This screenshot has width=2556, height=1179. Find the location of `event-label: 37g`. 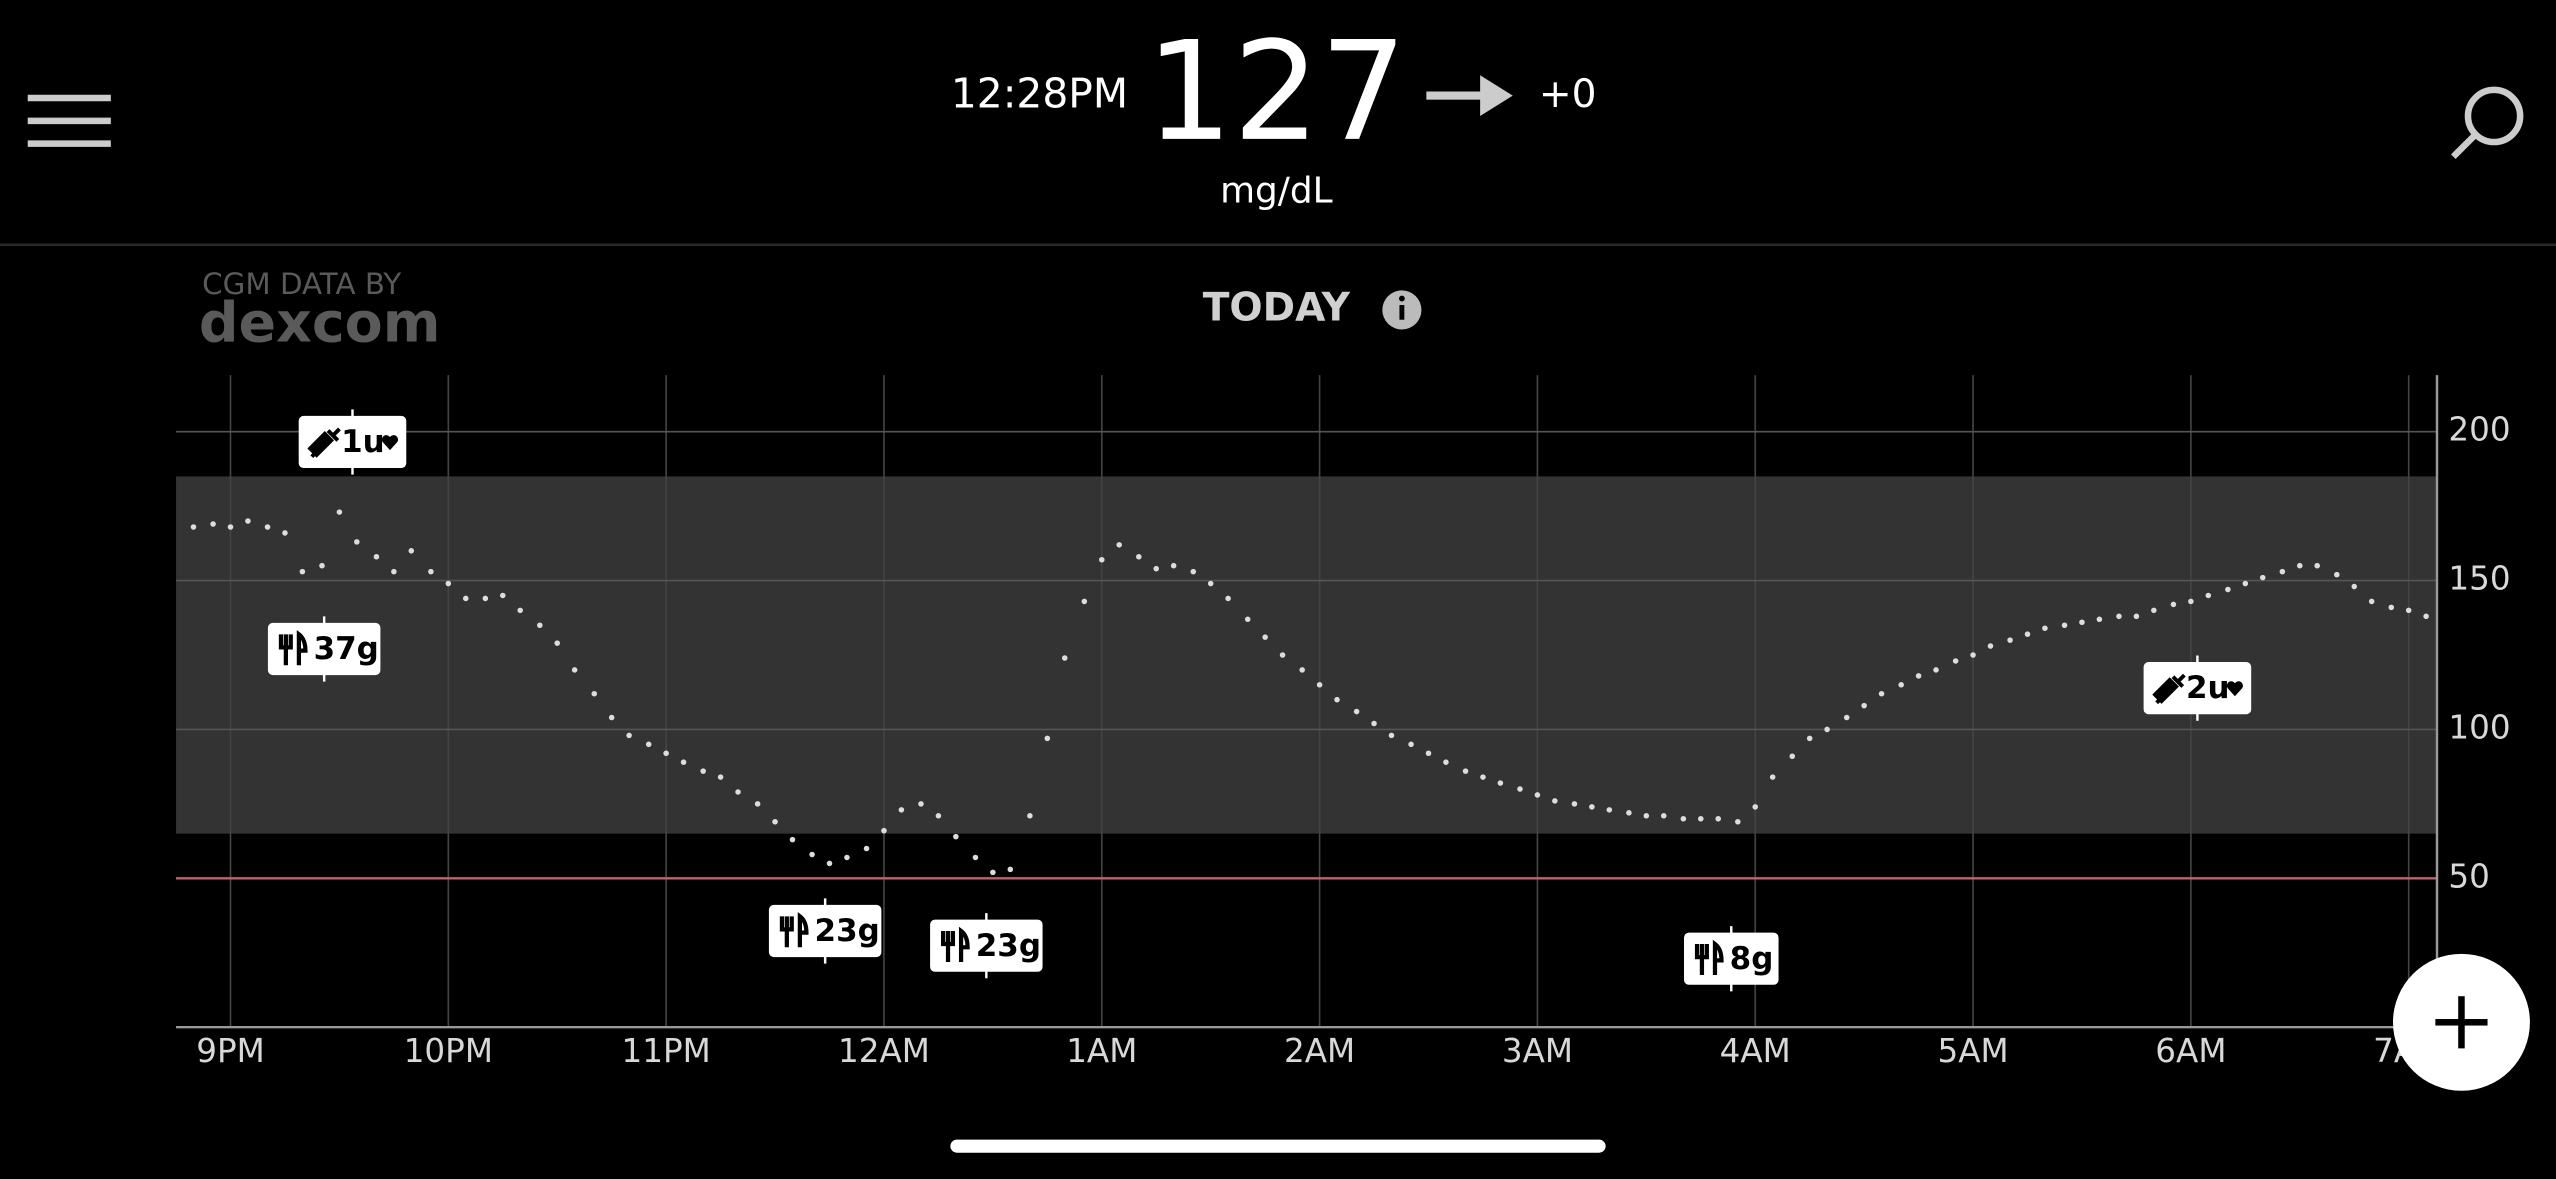

event-label: 37g is located at coordinates (346, 649).